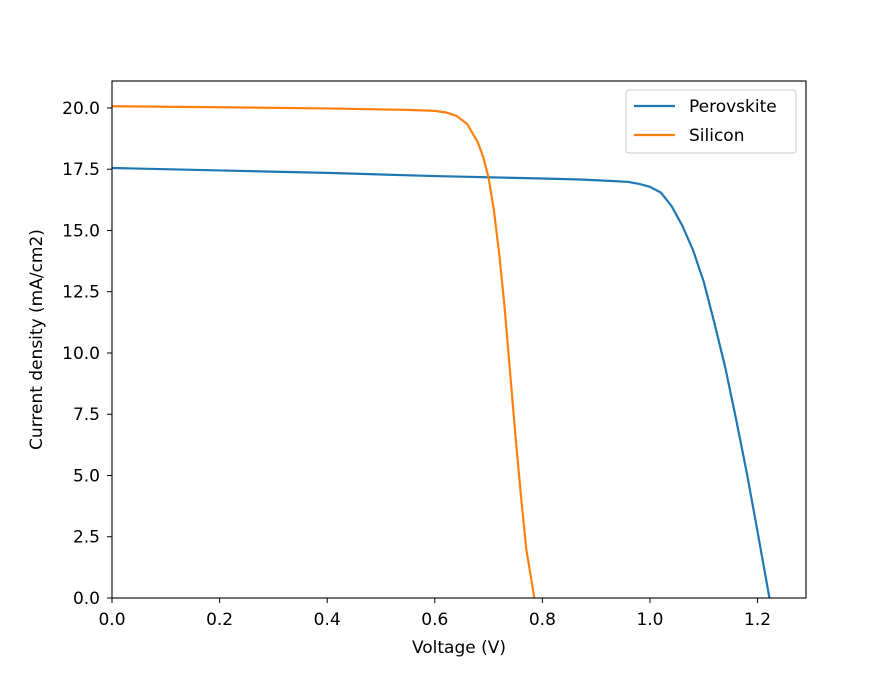  What do you see at coordinates (542, 620) in the screenshot?
I see `x-tick-label: 0.8` at bounding box center [542, 620].